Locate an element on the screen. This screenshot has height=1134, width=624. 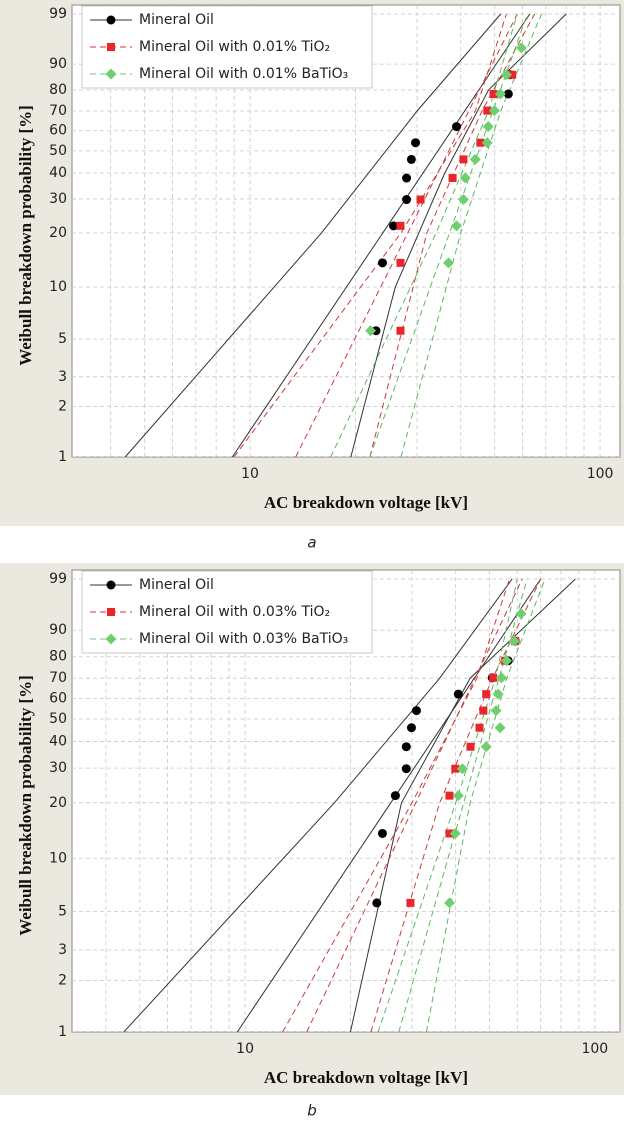
y-tick-label: 70 is located at coordinates (58, 111).